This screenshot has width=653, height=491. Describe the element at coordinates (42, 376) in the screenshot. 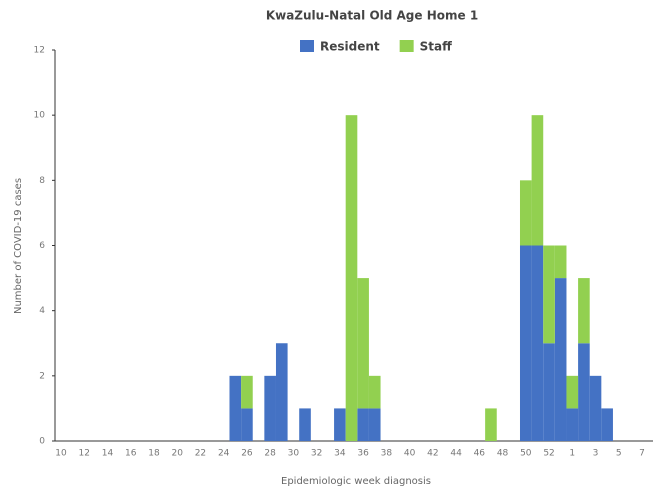

I see `y-tick-label: 2` at that location.